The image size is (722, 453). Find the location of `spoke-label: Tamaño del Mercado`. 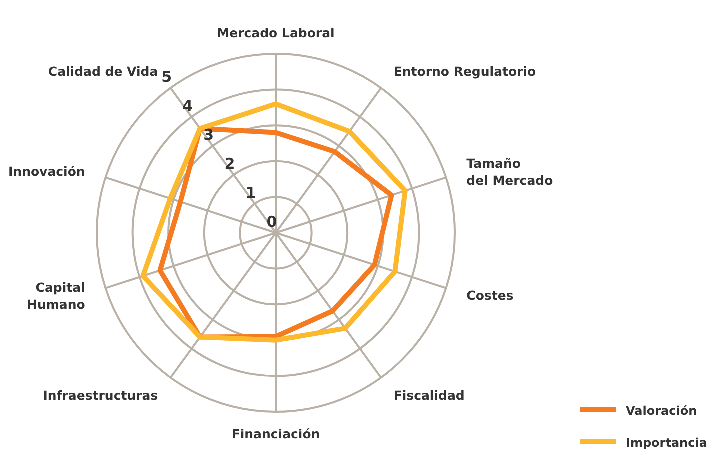

spoke-label: Tamaño del Mercado is located at coordinates (510, 172).